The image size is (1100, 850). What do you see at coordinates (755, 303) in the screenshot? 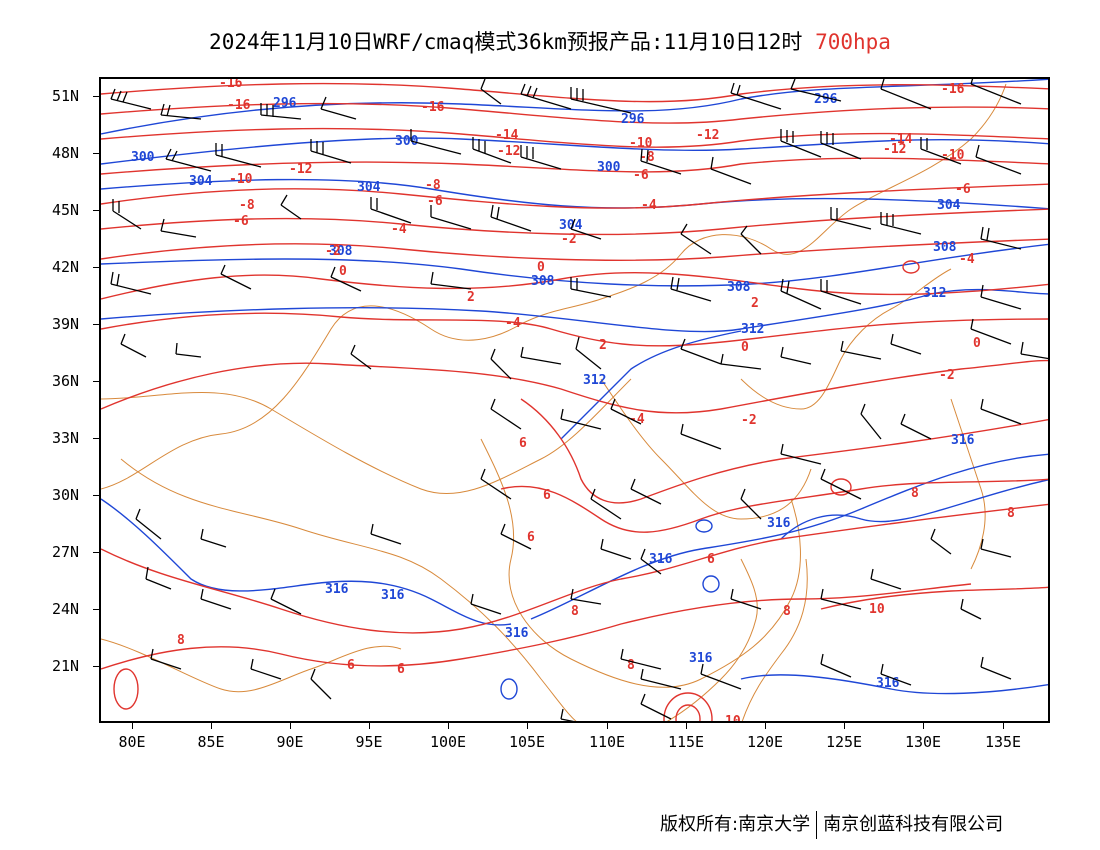
I see `temperature-label: 2` at bounding box center [755, 303].